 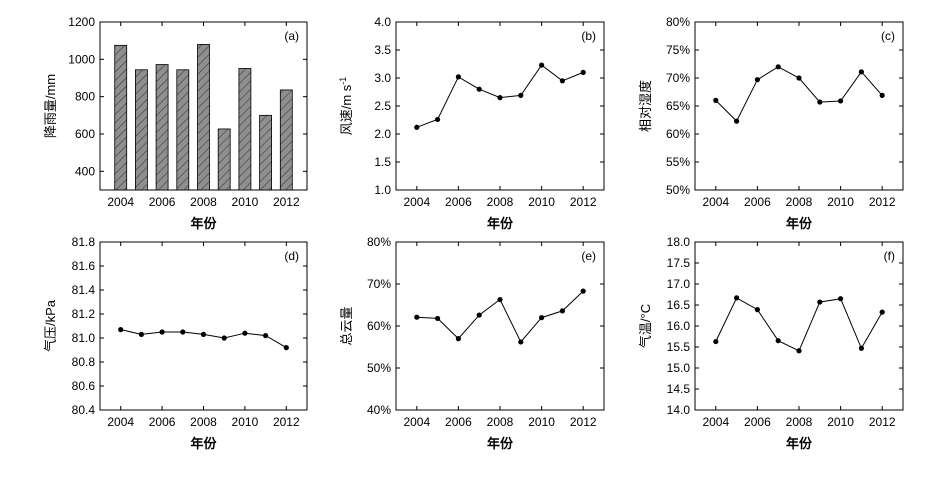 What do you see at coordinates (679, 242) in the screenshot?
I see `y-tick-label: 18.0` at bounding box center [679, 242].